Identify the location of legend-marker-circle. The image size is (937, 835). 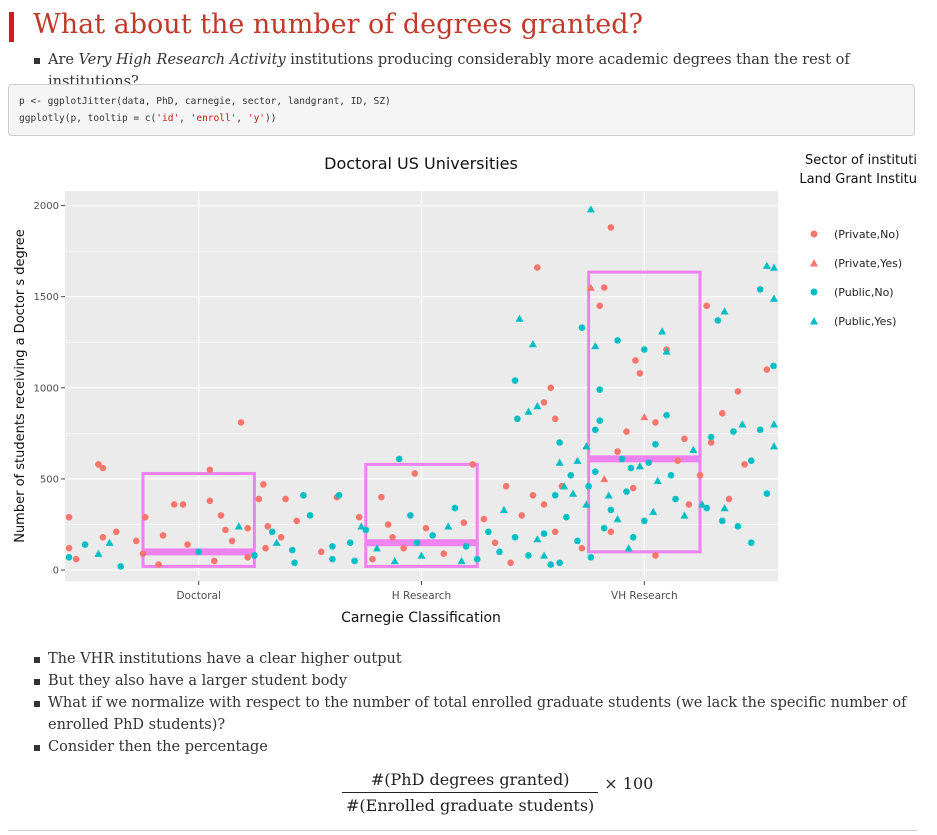
(814, 292).